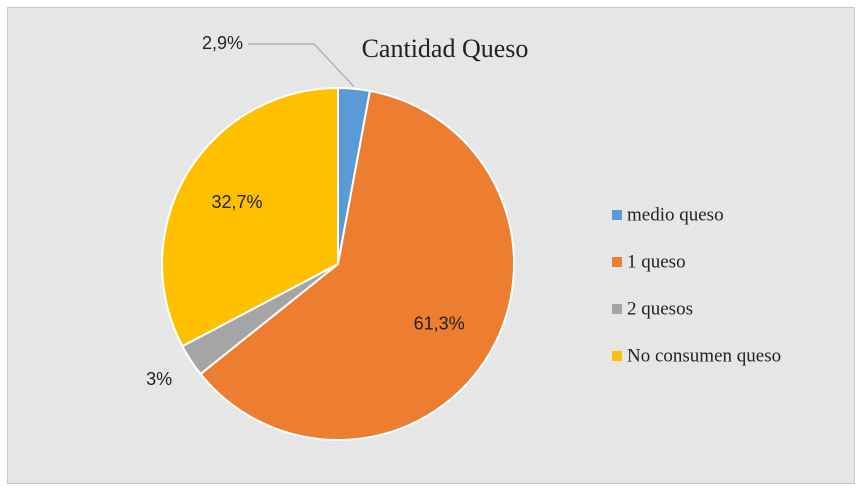 The height and width of the screenshot is (491, 862). Describe the element at coordinates (675, 214) in the screenshot. I see `legend-label: medio queso` at that location.